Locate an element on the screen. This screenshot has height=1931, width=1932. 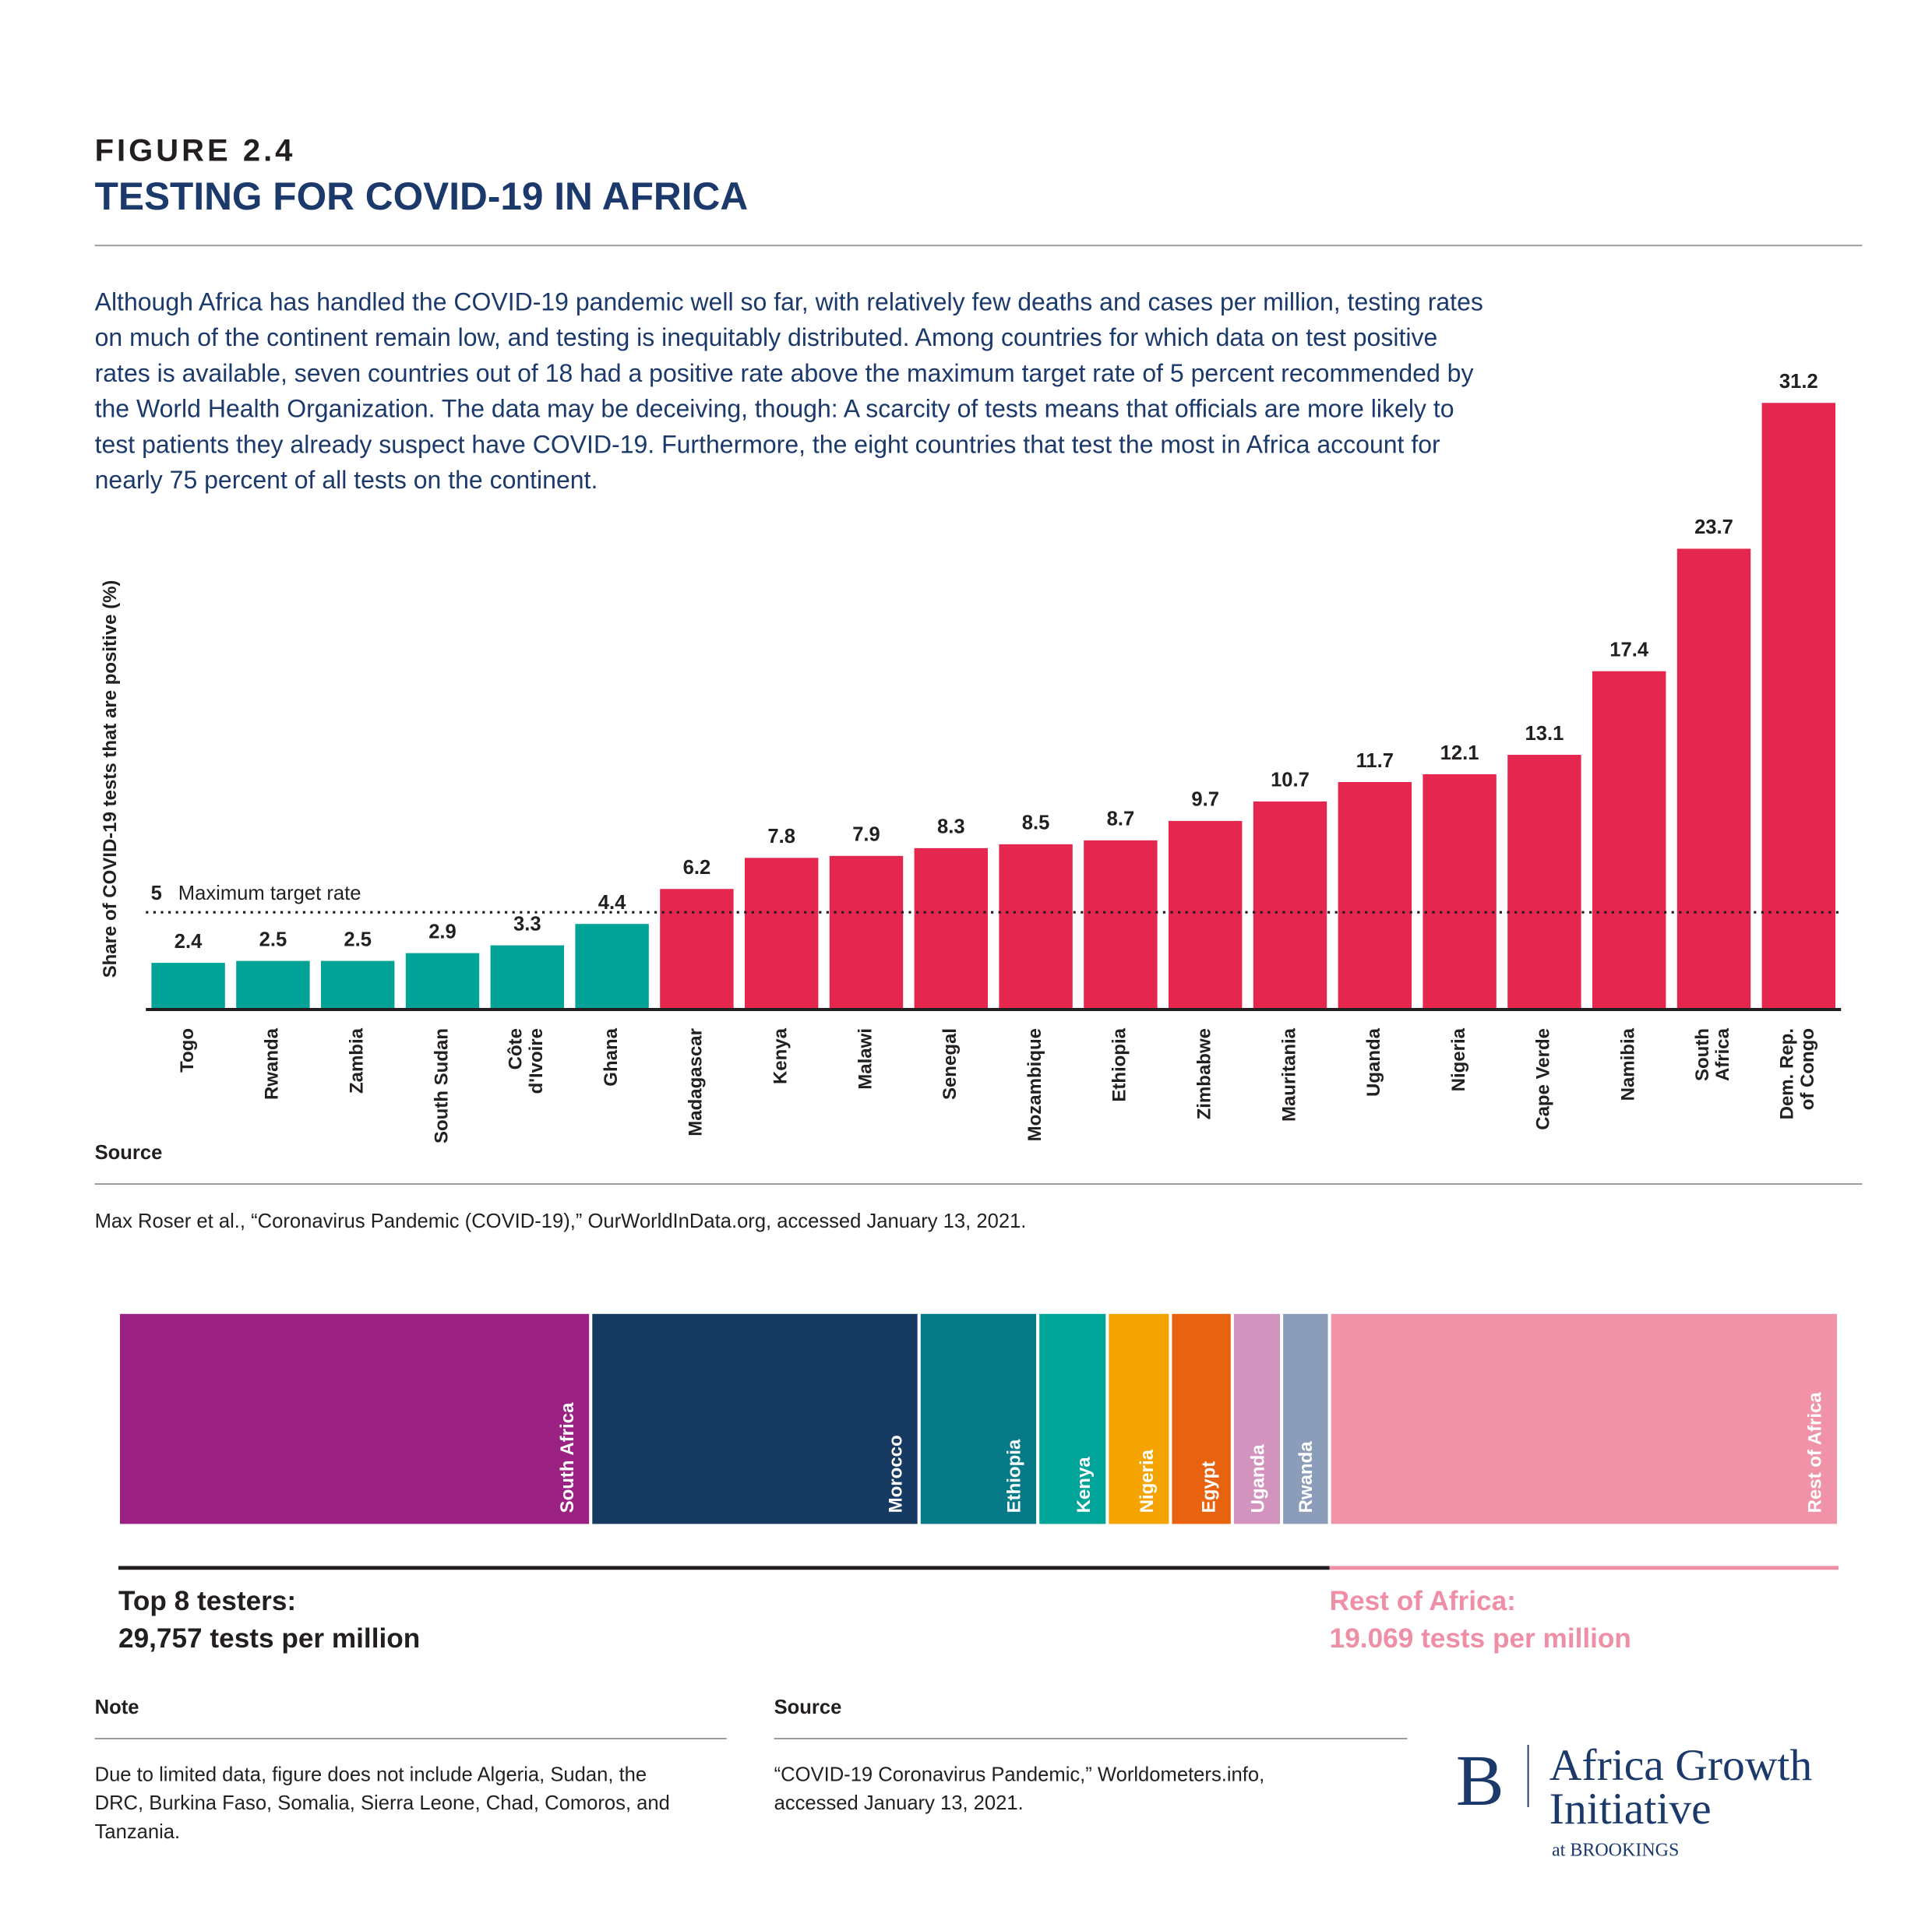
logo-name: Initiative is located at coordinates (1630, 1810).